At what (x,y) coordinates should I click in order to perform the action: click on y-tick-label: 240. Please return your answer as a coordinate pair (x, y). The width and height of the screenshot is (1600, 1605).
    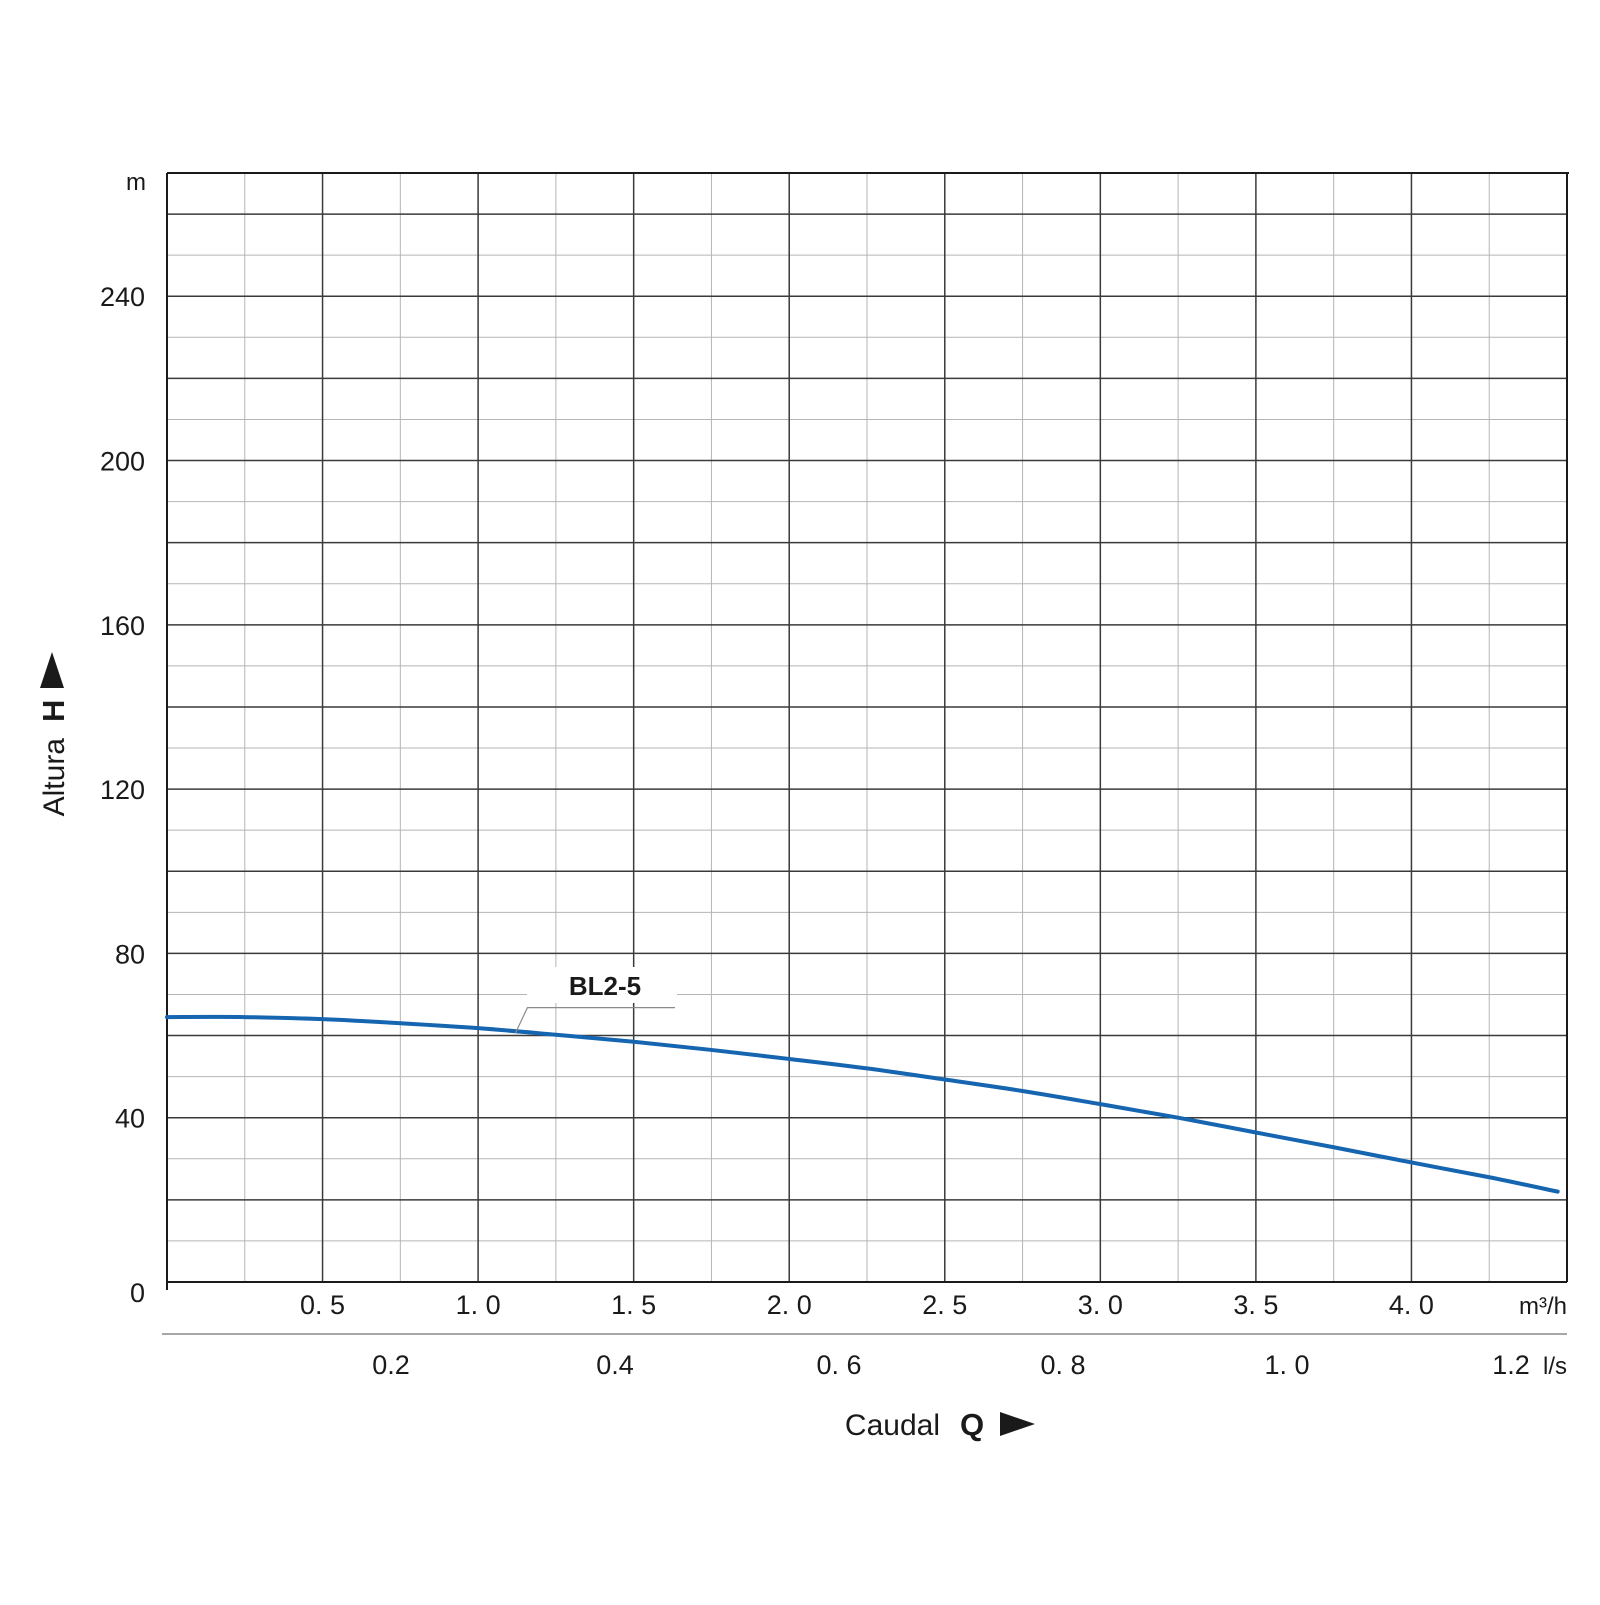
    Looking at the image, I should click on (122, 297).